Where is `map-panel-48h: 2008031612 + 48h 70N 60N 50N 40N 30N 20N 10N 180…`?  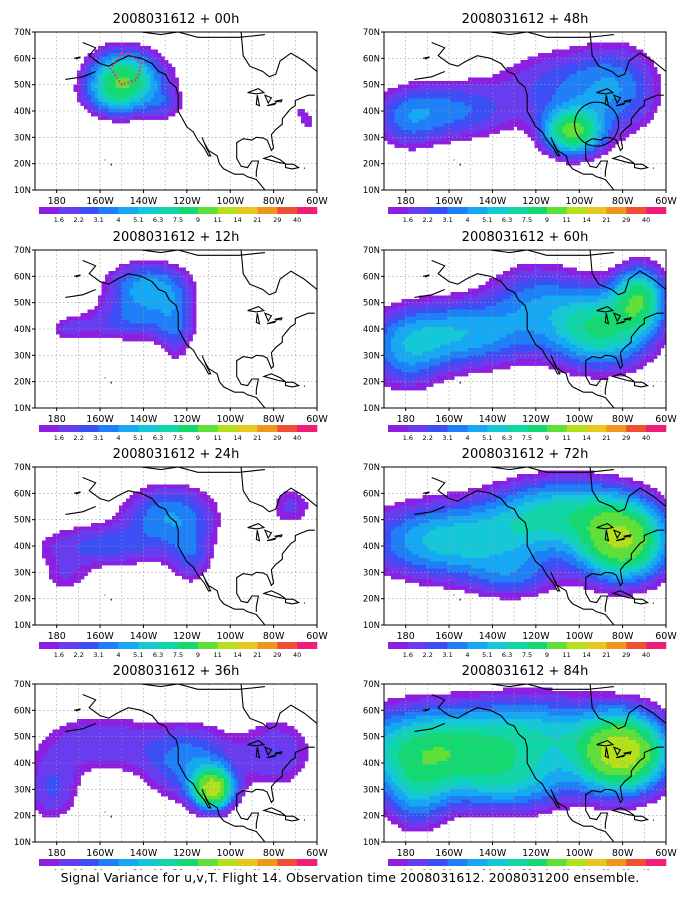 map-panel-48h: 2008031612 + 48h 70N 60N 50N 40N 30N 20N 10N 180… is located at coordinates (520, 118).